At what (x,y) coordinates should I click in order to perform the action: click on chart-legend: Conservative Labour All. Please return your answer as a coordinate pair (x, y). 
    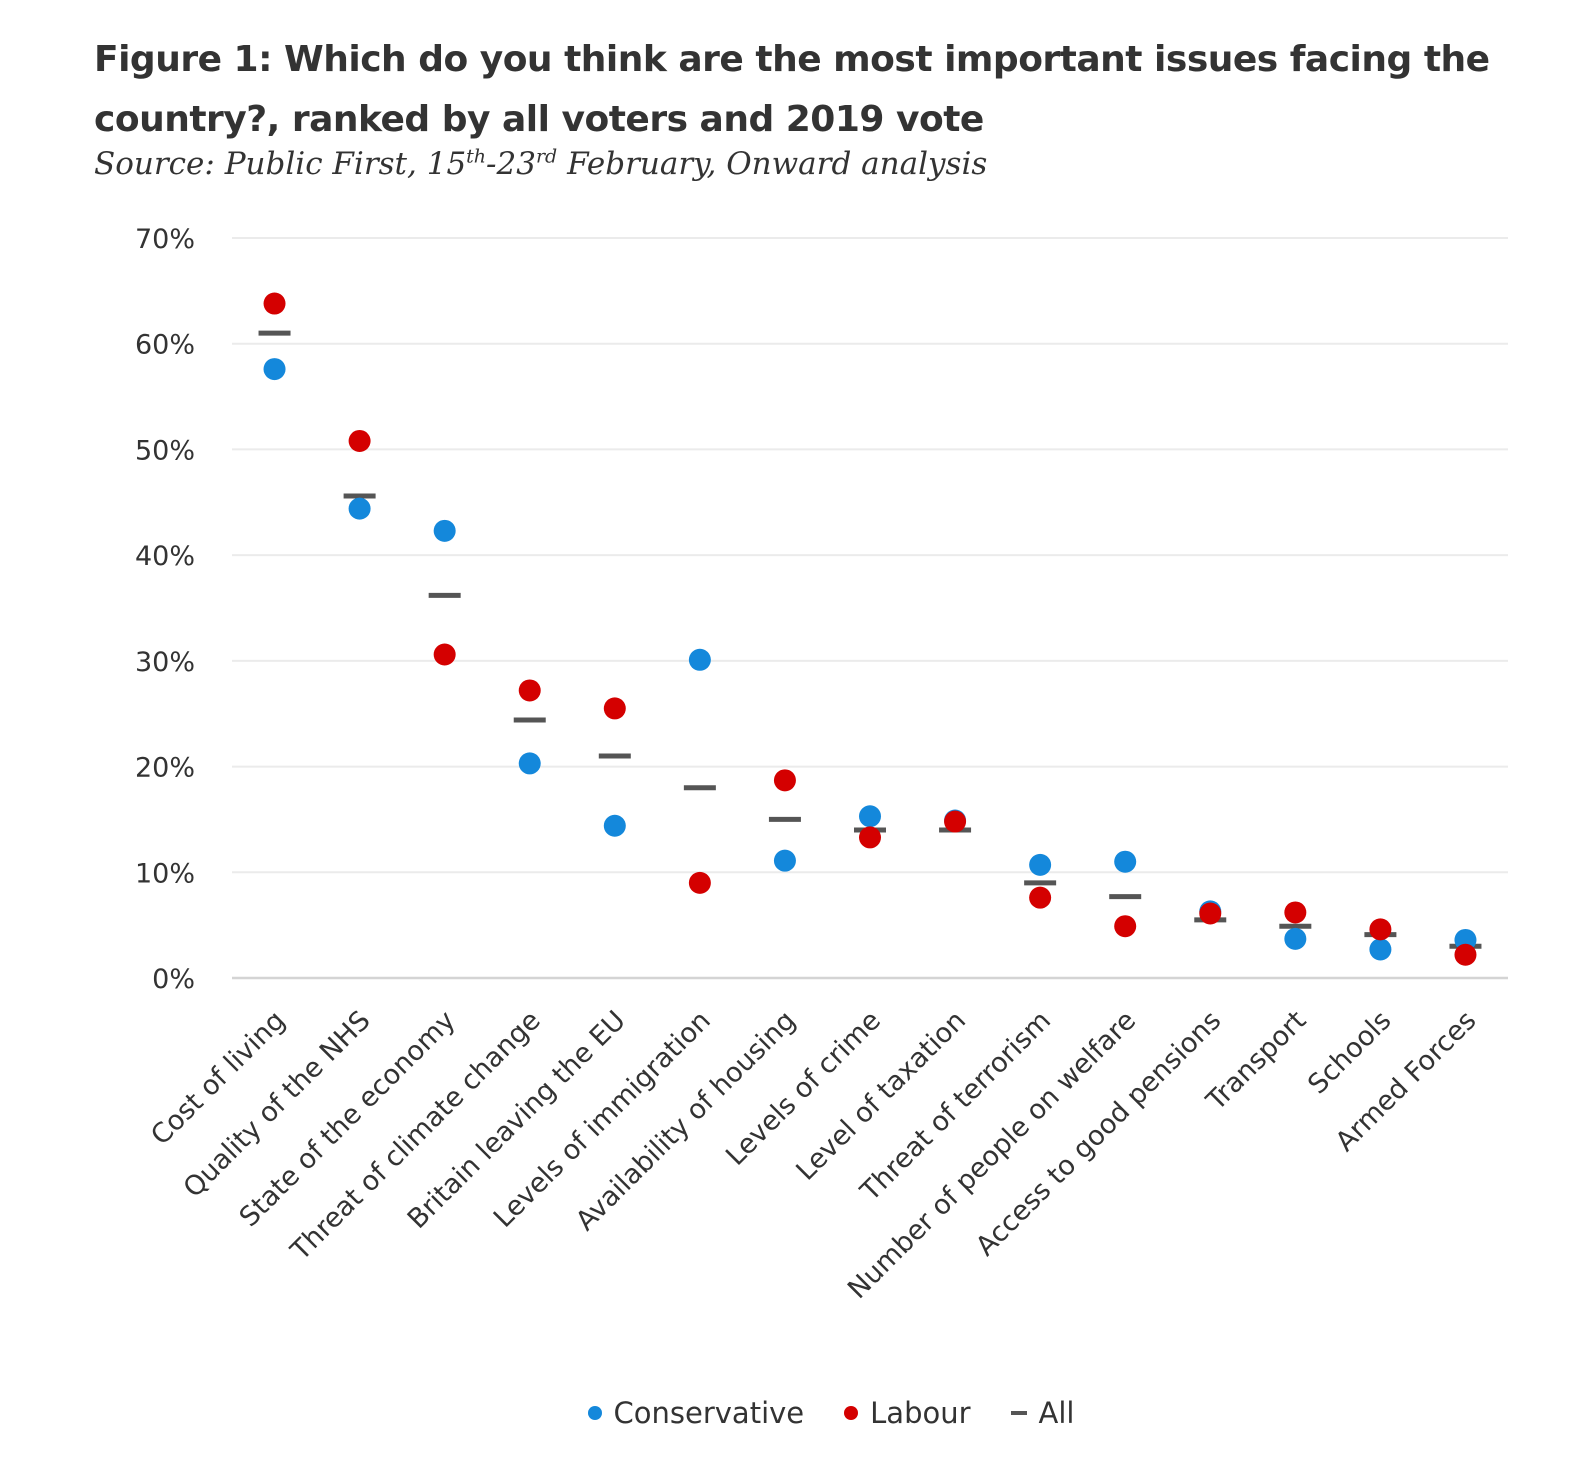
    Looking at the image, I should click on (786, 1413).